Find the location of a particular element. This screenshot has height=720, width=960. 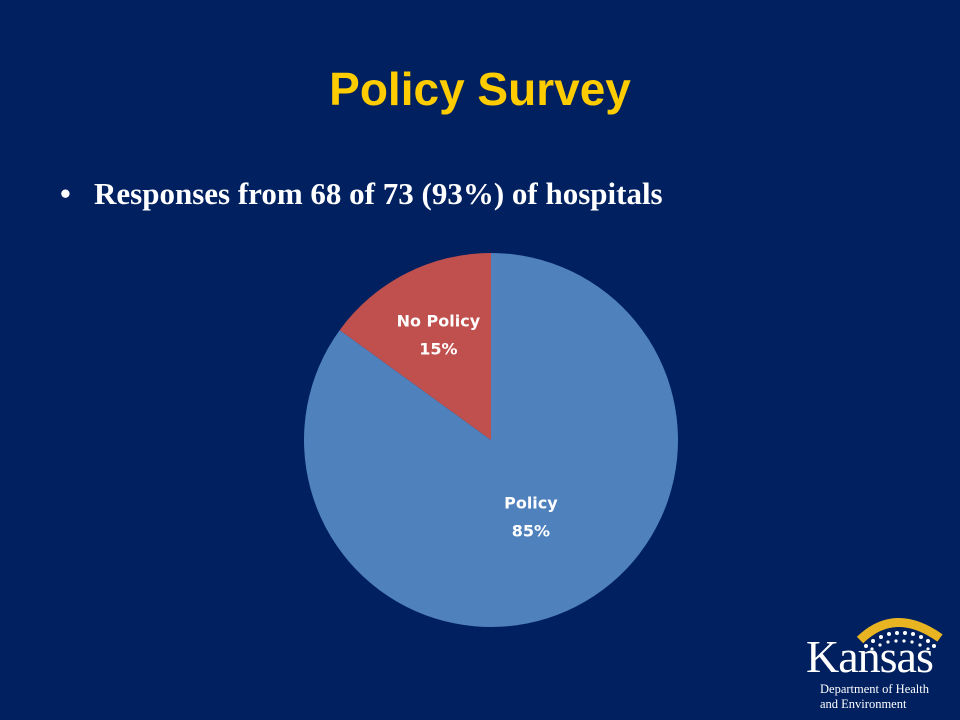

slice-label-policy: Policy is located at coordinates (531, 502).